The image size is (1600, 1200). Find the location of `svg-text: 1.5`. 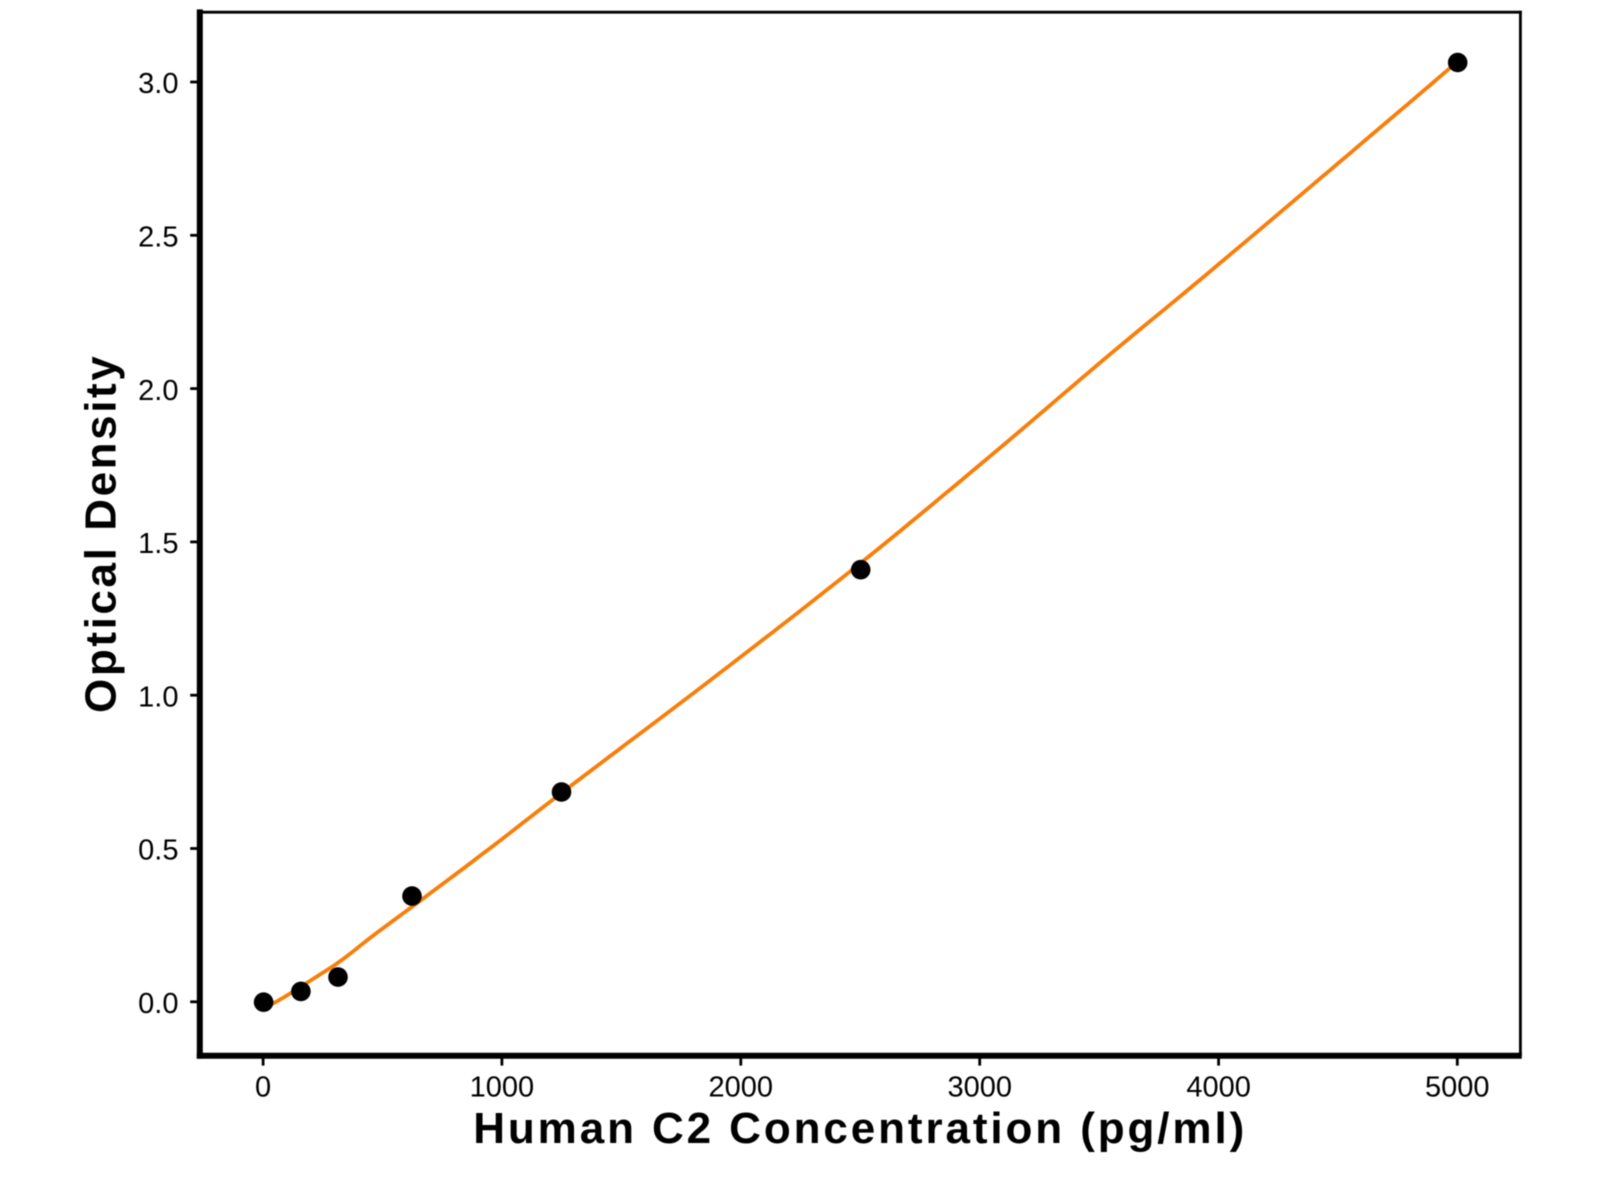

svg-text: 1.5 is located at coordinates (158, 544).